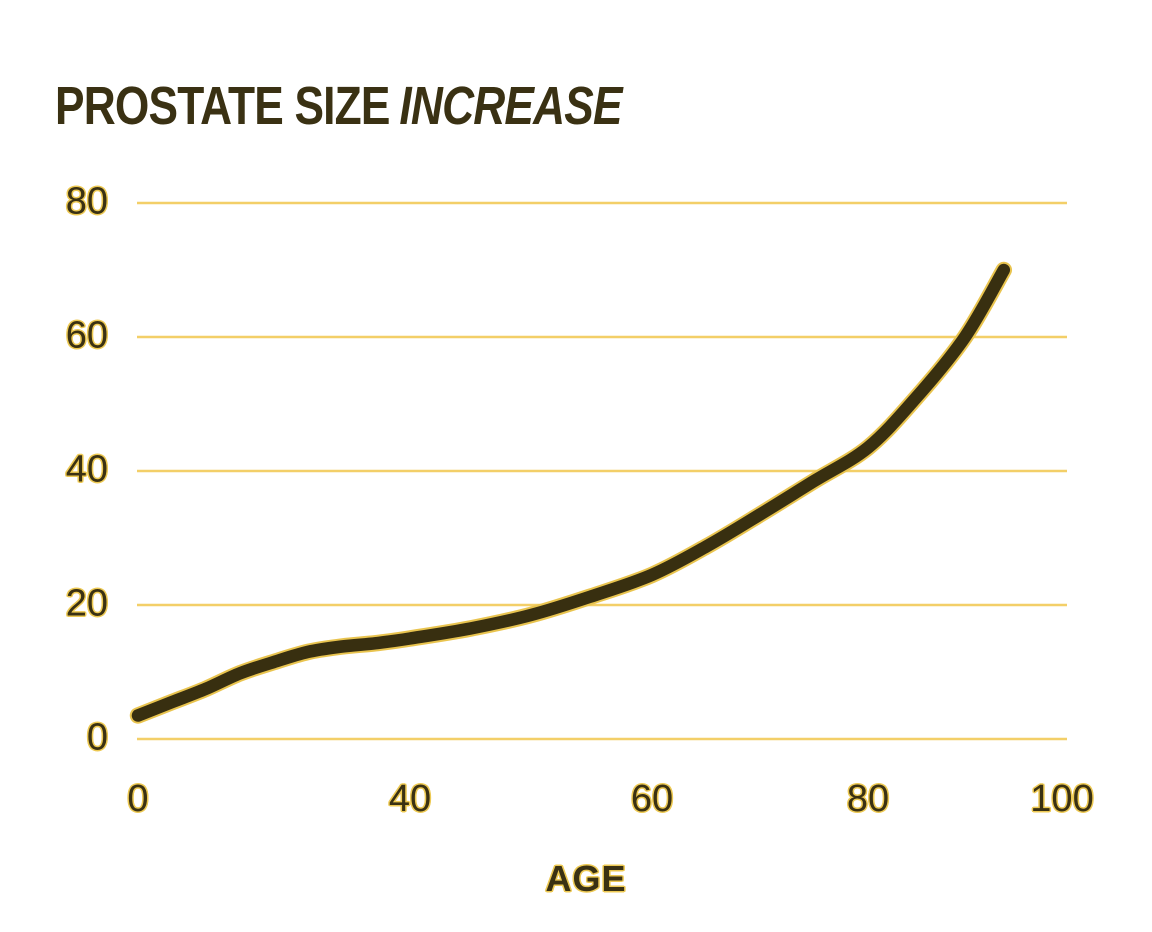  Describe the element at coordinates (86, 335) in the screenshot. I see `y-tick-label-60: 60` at that location.